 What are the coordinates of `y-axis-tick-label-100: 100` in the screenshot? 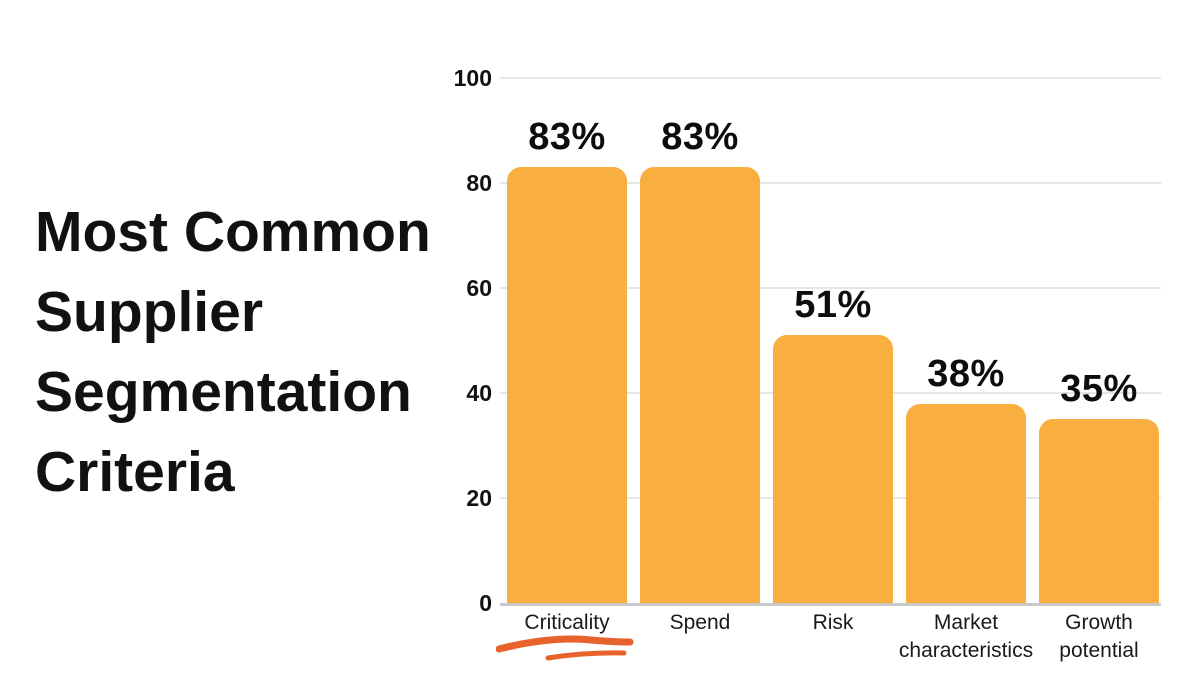 It's located at (472, 78).